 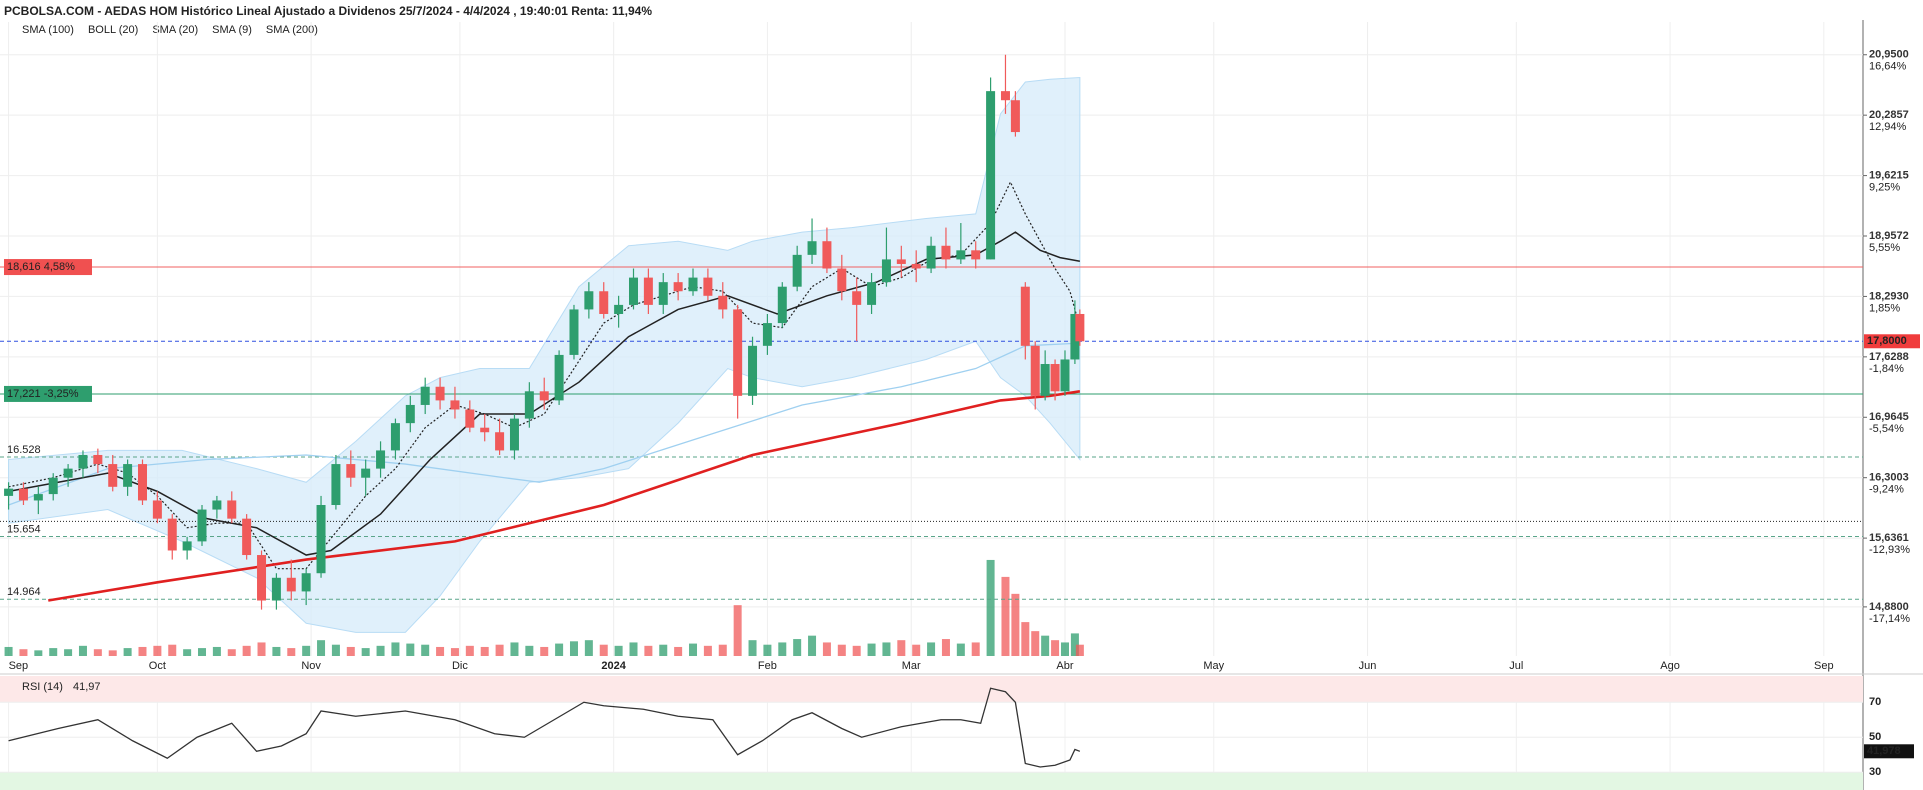 I want to click on rsi-value-label: 41,978, so click(x=1884, y=751).